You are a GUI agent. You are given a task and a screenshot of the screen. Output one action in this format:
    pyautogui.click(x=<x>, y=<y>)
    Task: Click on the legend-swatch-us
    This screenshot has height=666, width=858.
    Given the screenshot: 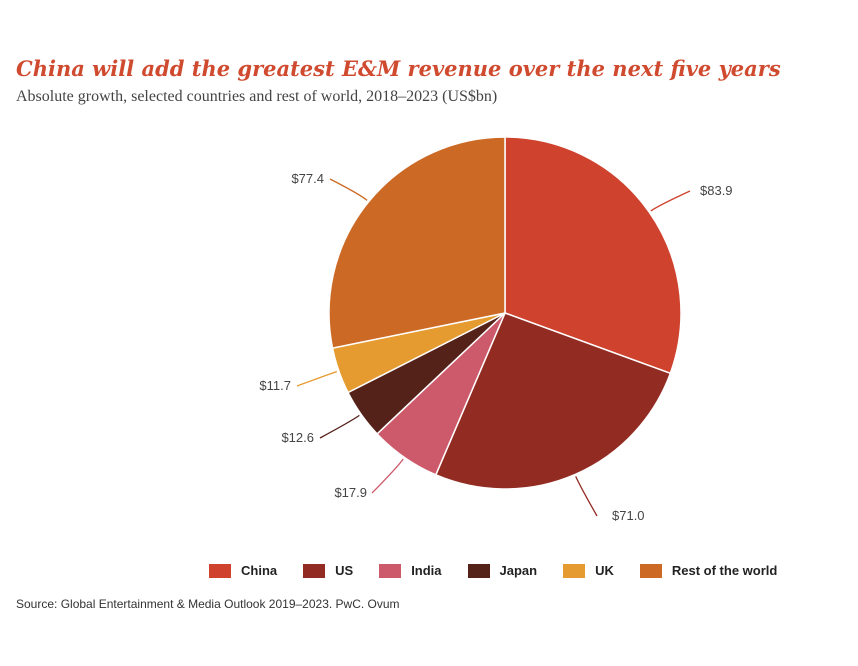 What is the action you would take?
    pyautogui.click(x=314, y=570)
    